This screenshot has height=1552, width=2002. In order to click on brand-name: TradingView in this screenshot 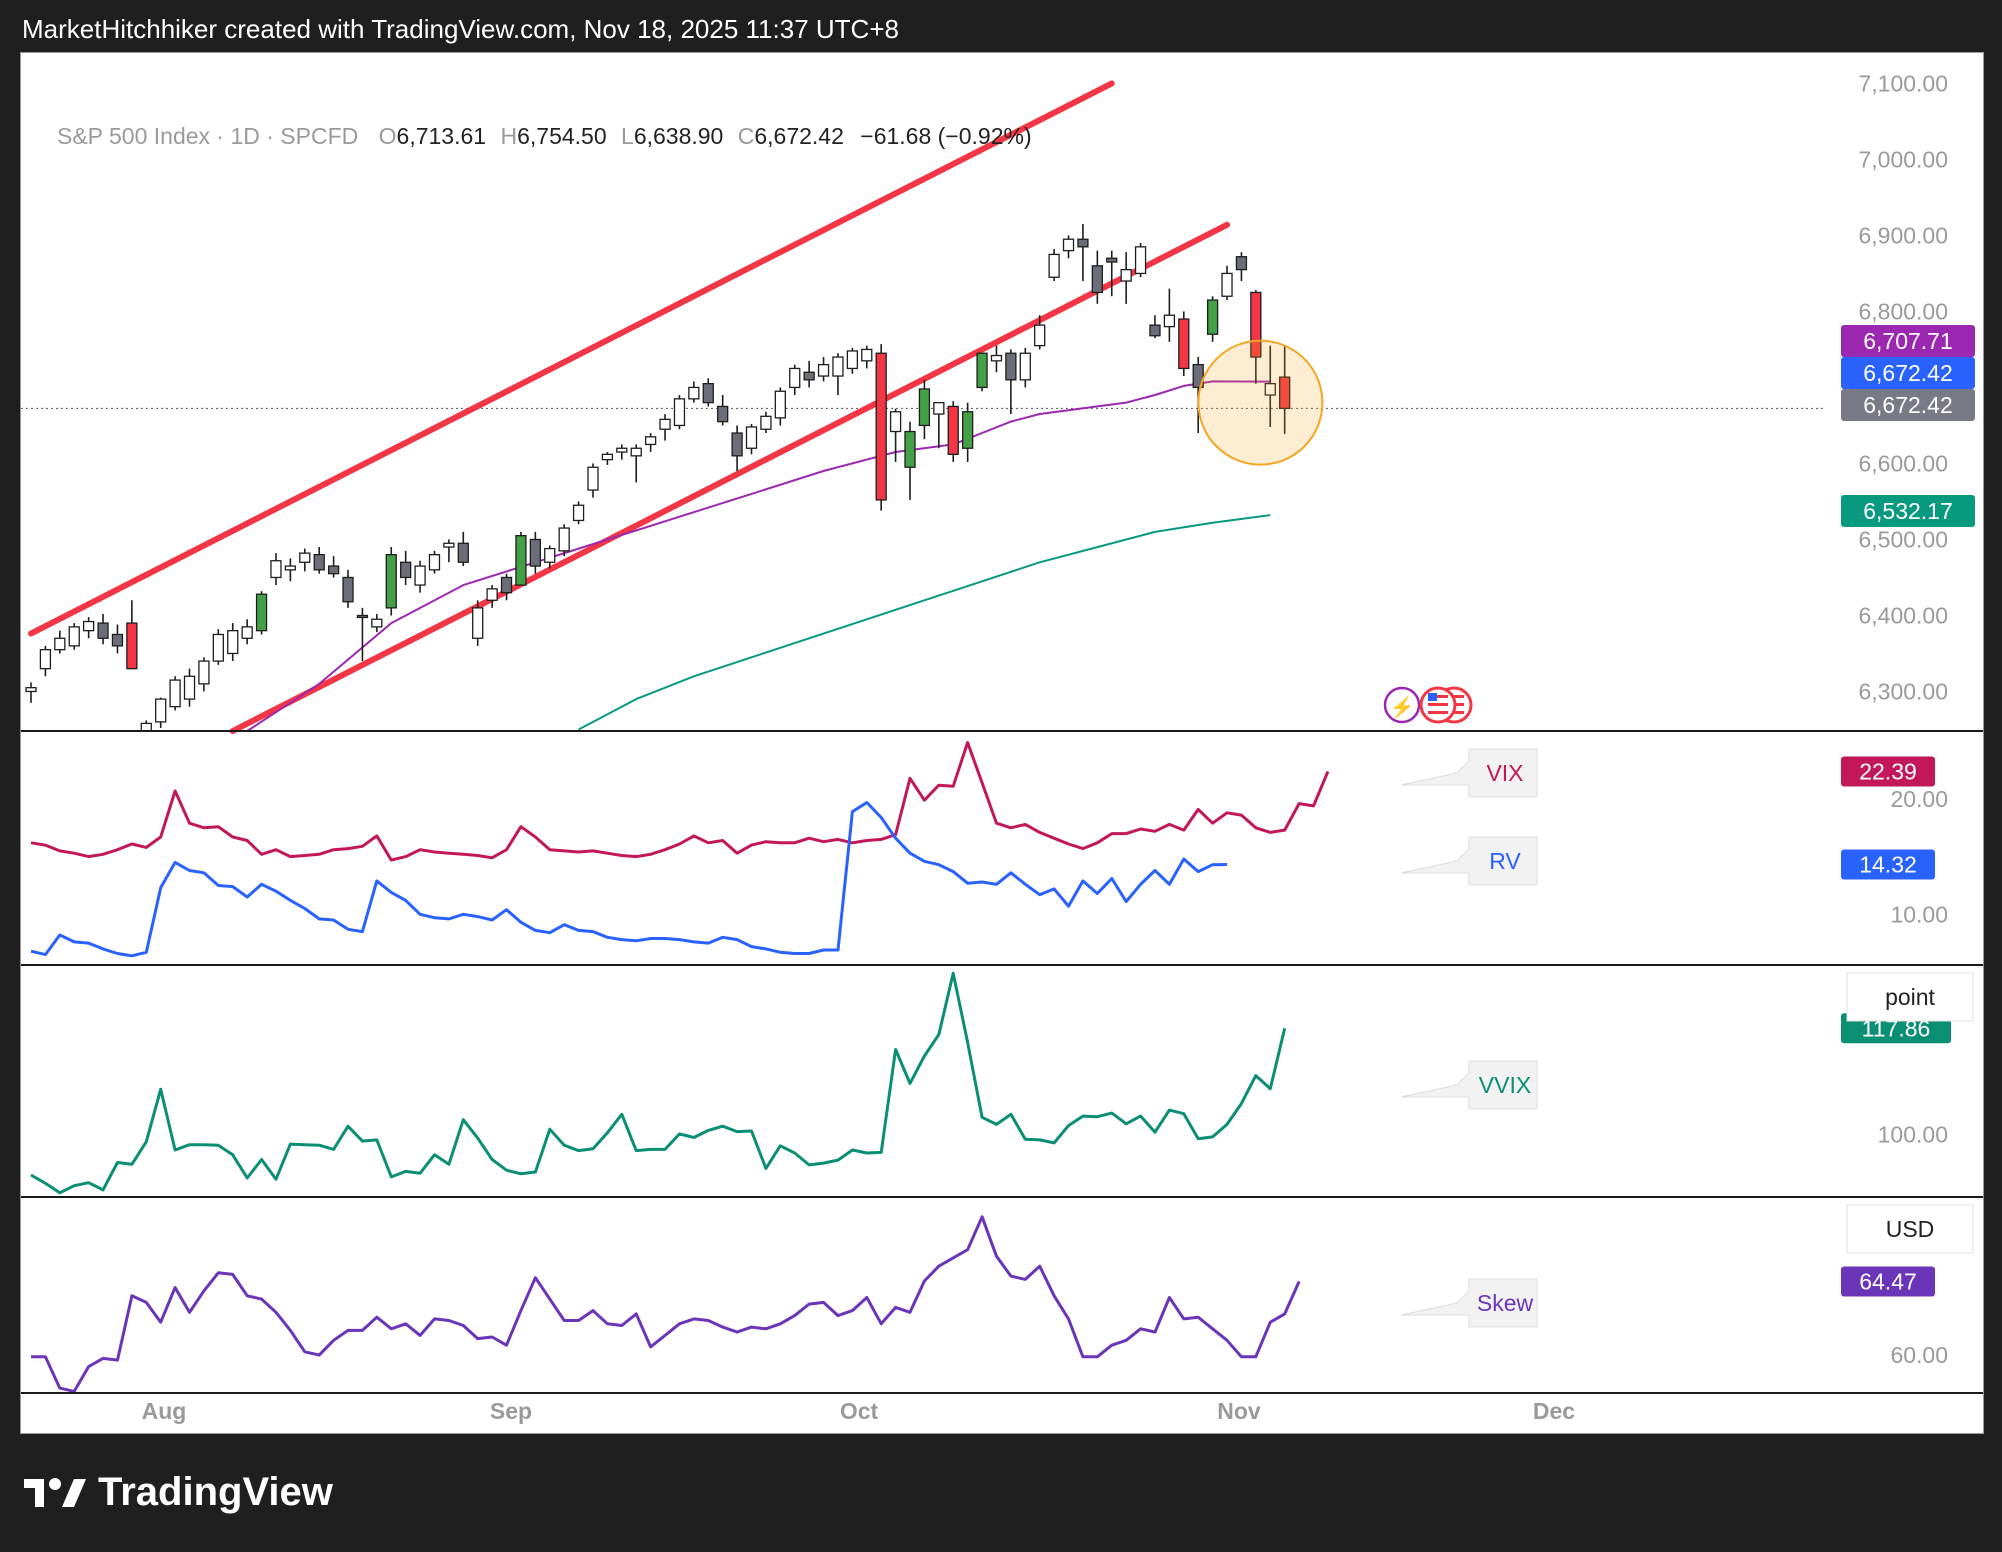, I will do `click(215, 1492)`.